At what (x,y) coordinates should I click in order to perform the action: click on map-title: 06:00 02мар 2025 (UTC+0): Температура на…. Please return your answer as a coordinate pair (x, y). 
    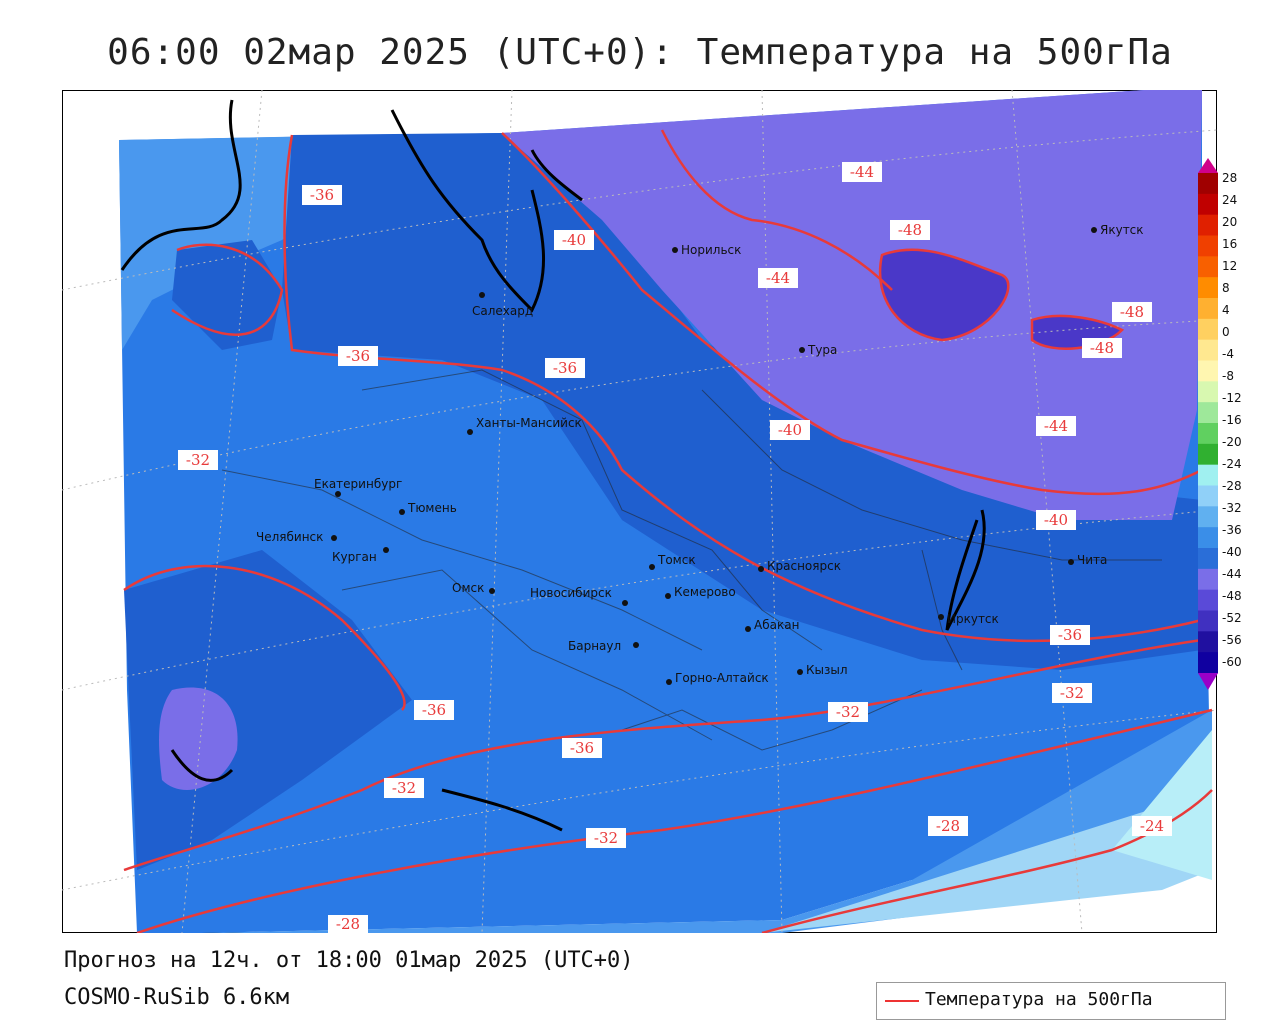
    Looking at the image, I should click on (640, 52).